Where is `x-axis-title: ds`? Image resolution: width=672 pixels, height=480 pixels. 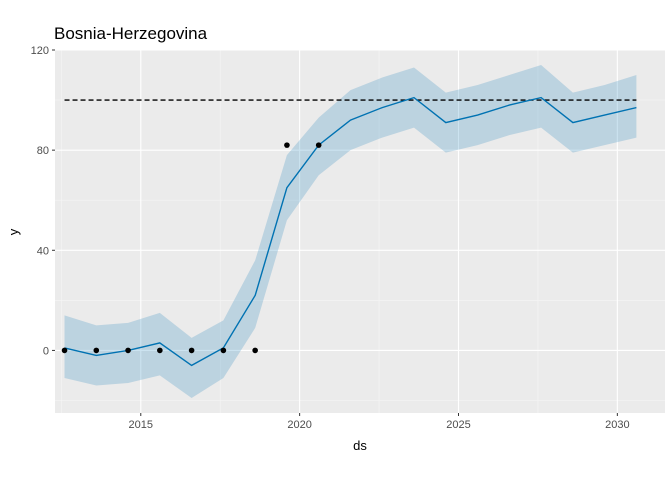
x-axis-title: ds is located at coordinates (360, 445).